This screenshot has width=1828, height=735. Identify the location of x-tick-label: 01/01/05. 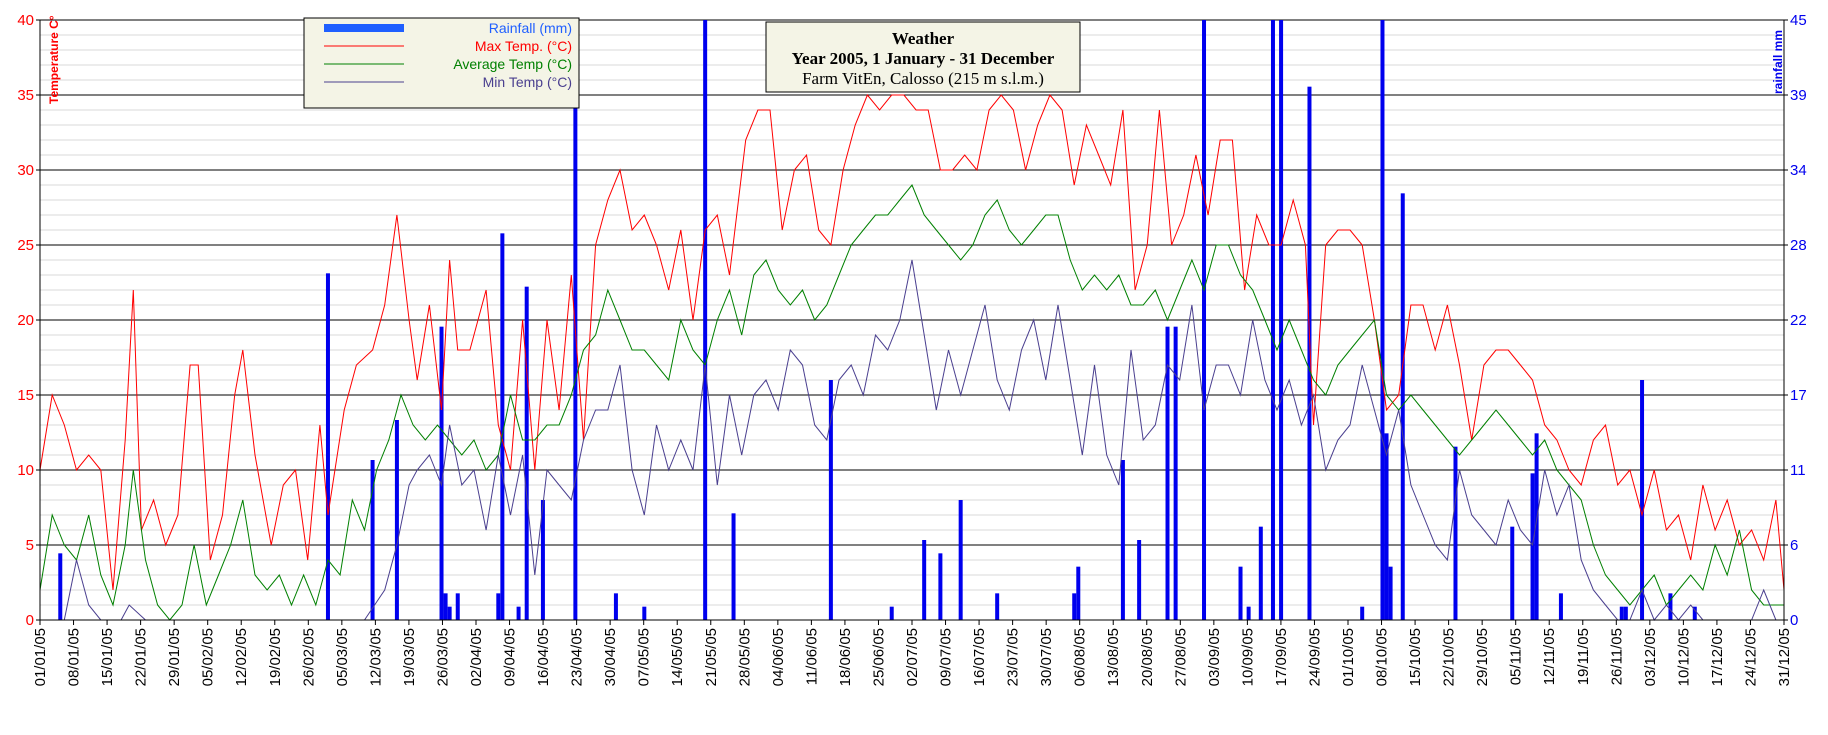
(40, 657).